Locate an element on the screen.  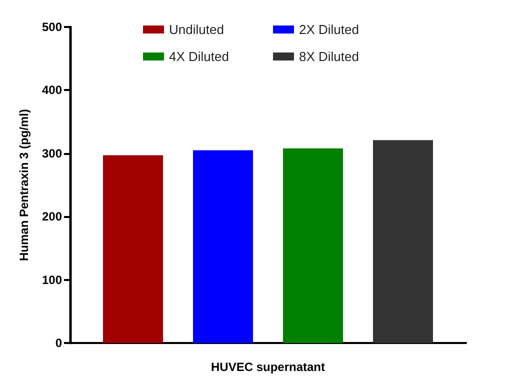
y-axis-title: Human Pentraxin 3 (pg/ml) is located at coordinates (24, 185).